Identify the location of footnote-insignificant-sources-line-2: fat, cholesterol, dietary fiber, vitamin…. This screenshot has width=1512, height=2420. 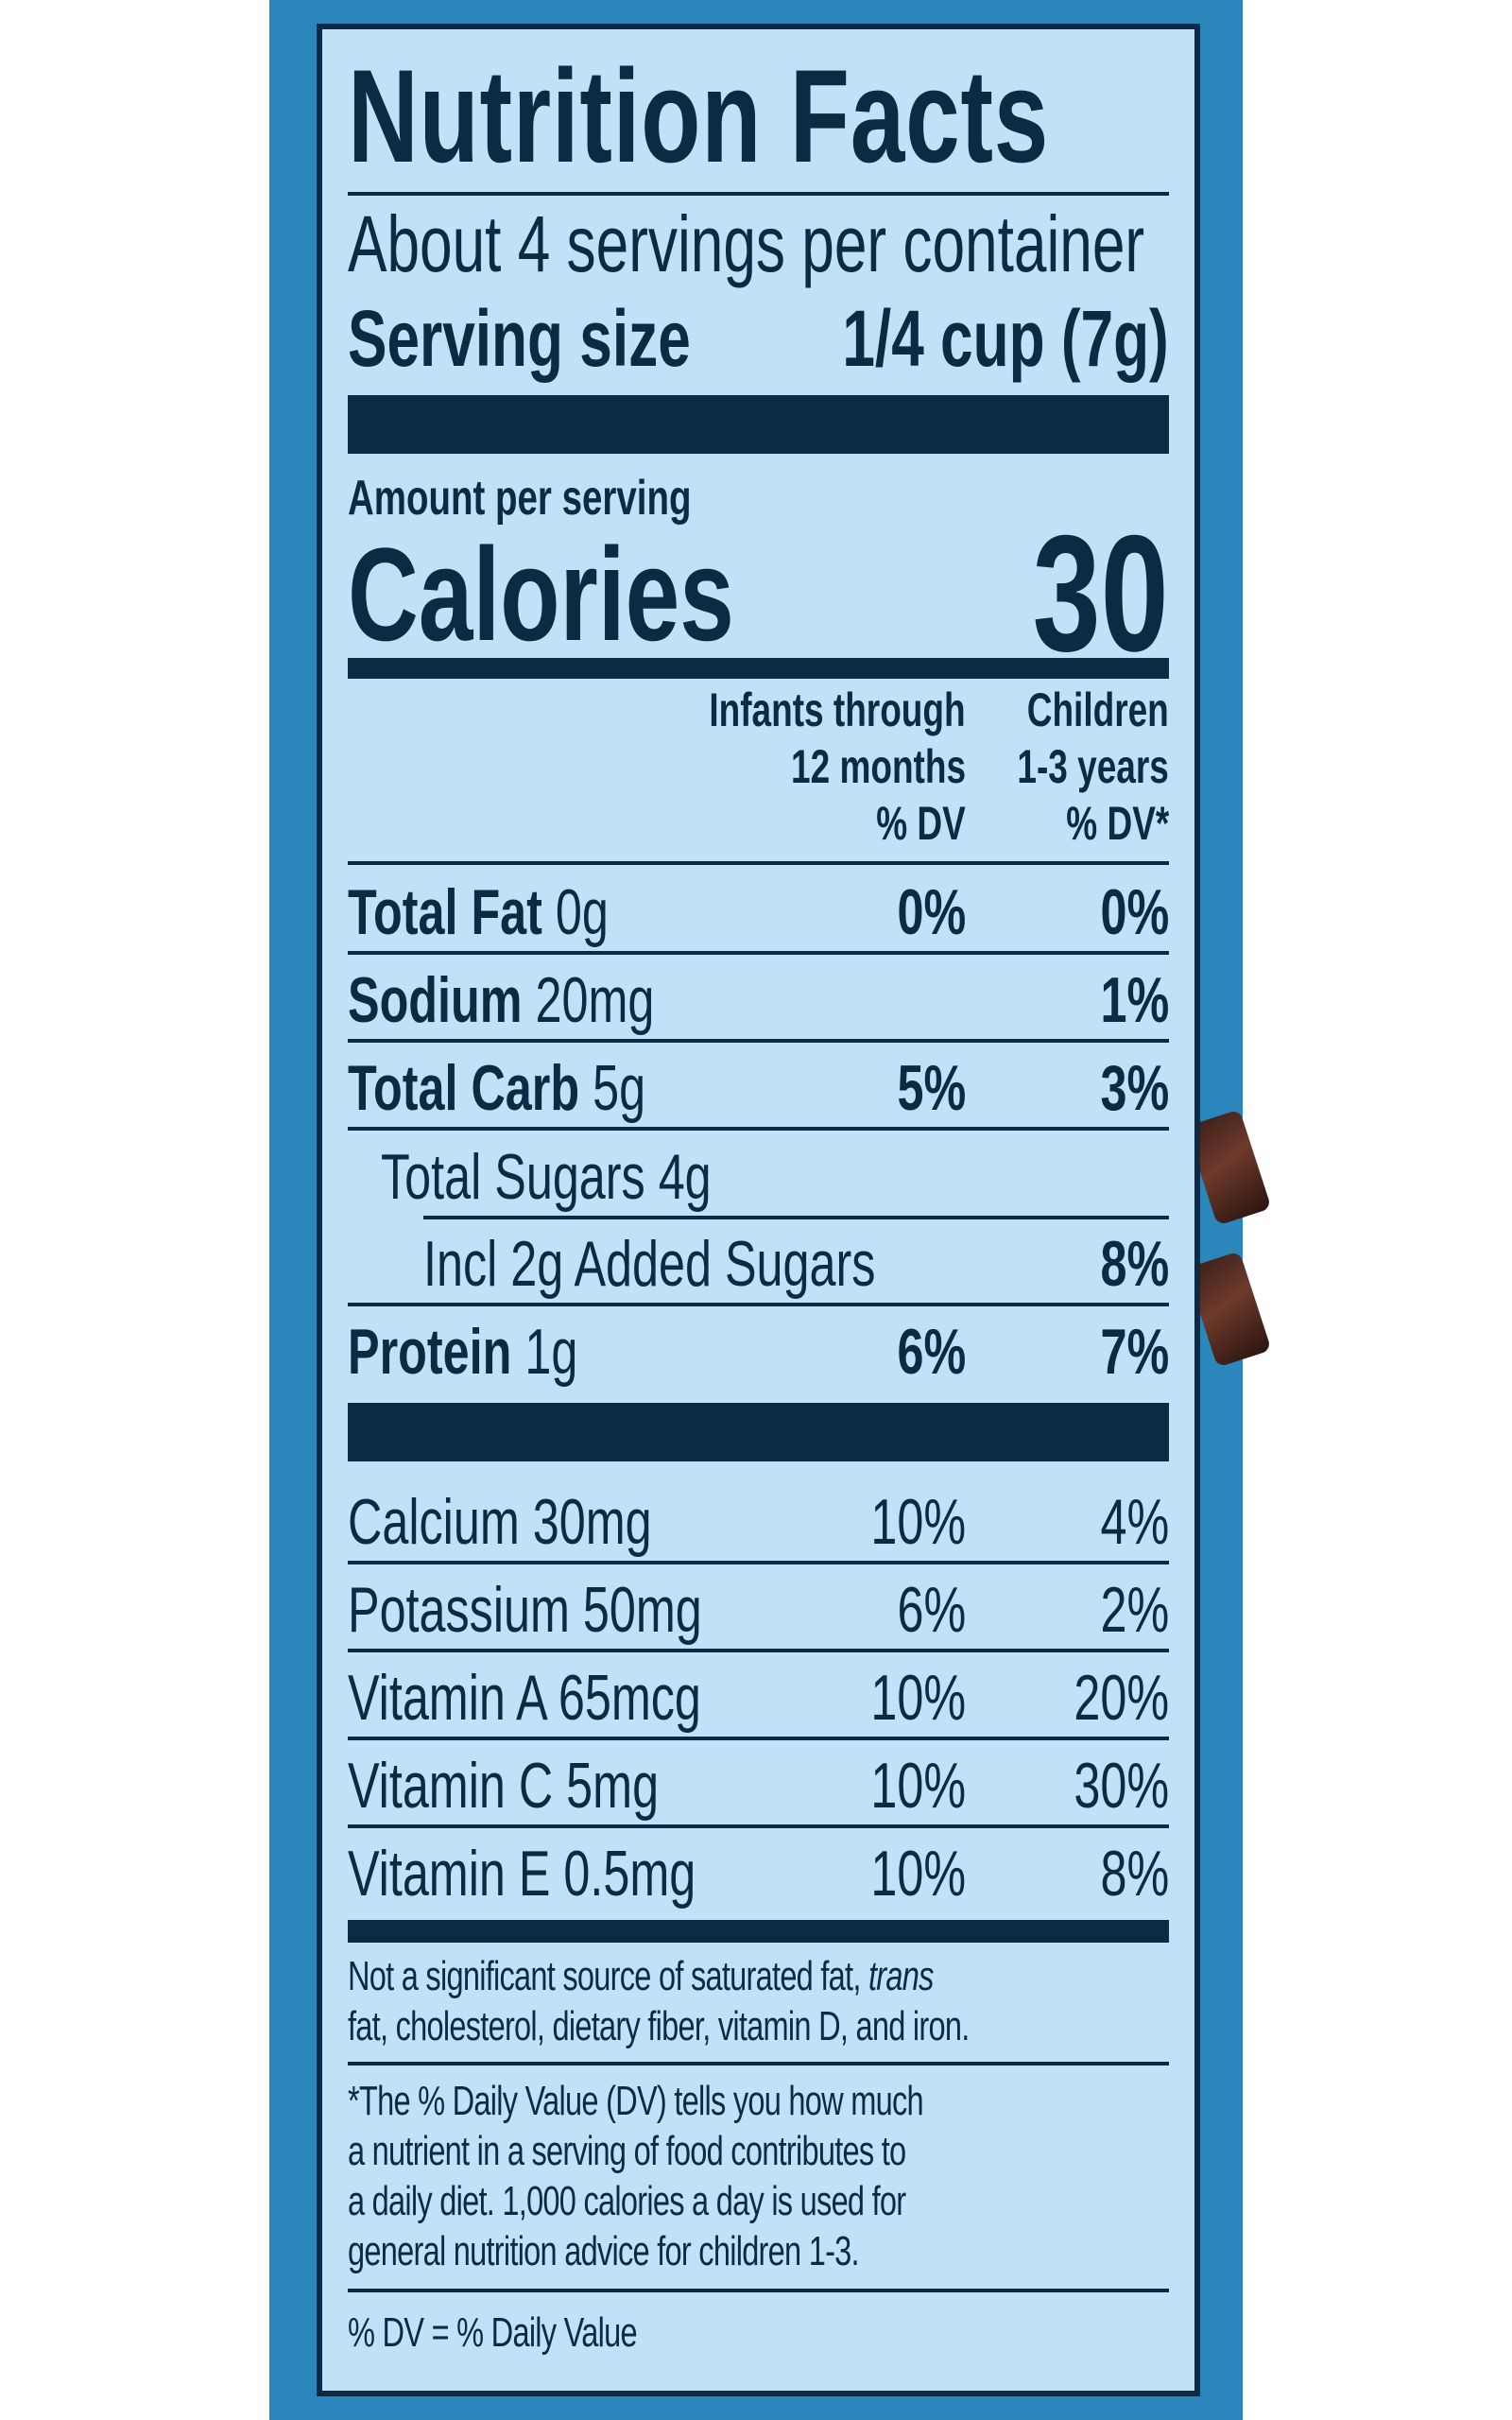
(659, 2026).